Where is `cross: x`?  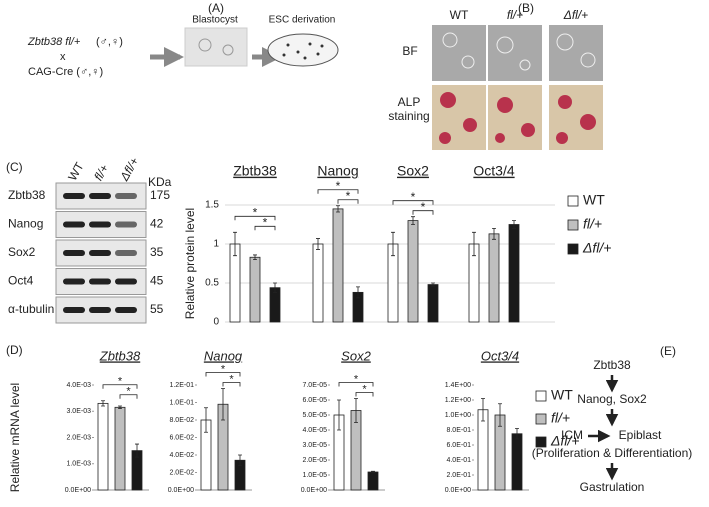 cross: x is located at coordinates (63, 57).